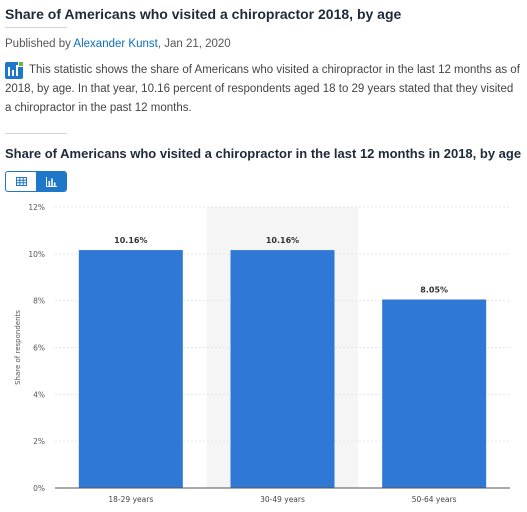 The width and height of the screenshot is (527, 512). What do you see at coordinates (14, 70) in the screenshot?
I see `statistic-icon` at bounding box center [14, 70].